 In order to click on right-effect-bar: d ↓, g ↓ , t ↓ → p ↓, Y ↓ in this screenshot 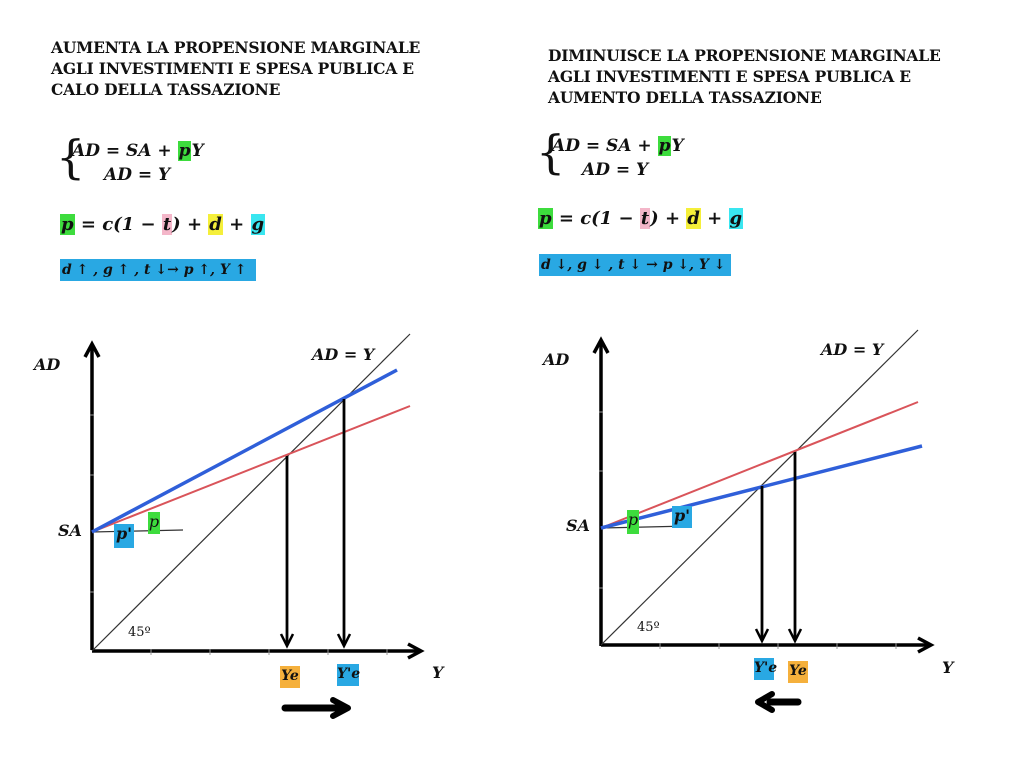, I will do `click(635, 265)`.